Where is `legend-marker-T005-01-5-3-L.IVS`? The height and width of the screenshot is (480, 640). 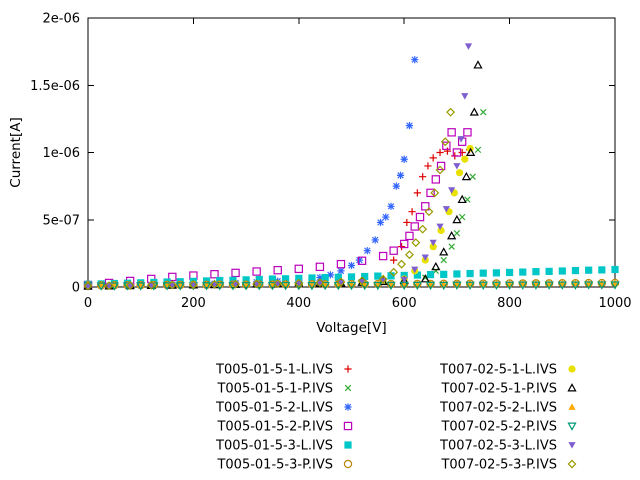
legend-marker-T005-01-5-3-L.IVS is located at coordinates (348, 445).